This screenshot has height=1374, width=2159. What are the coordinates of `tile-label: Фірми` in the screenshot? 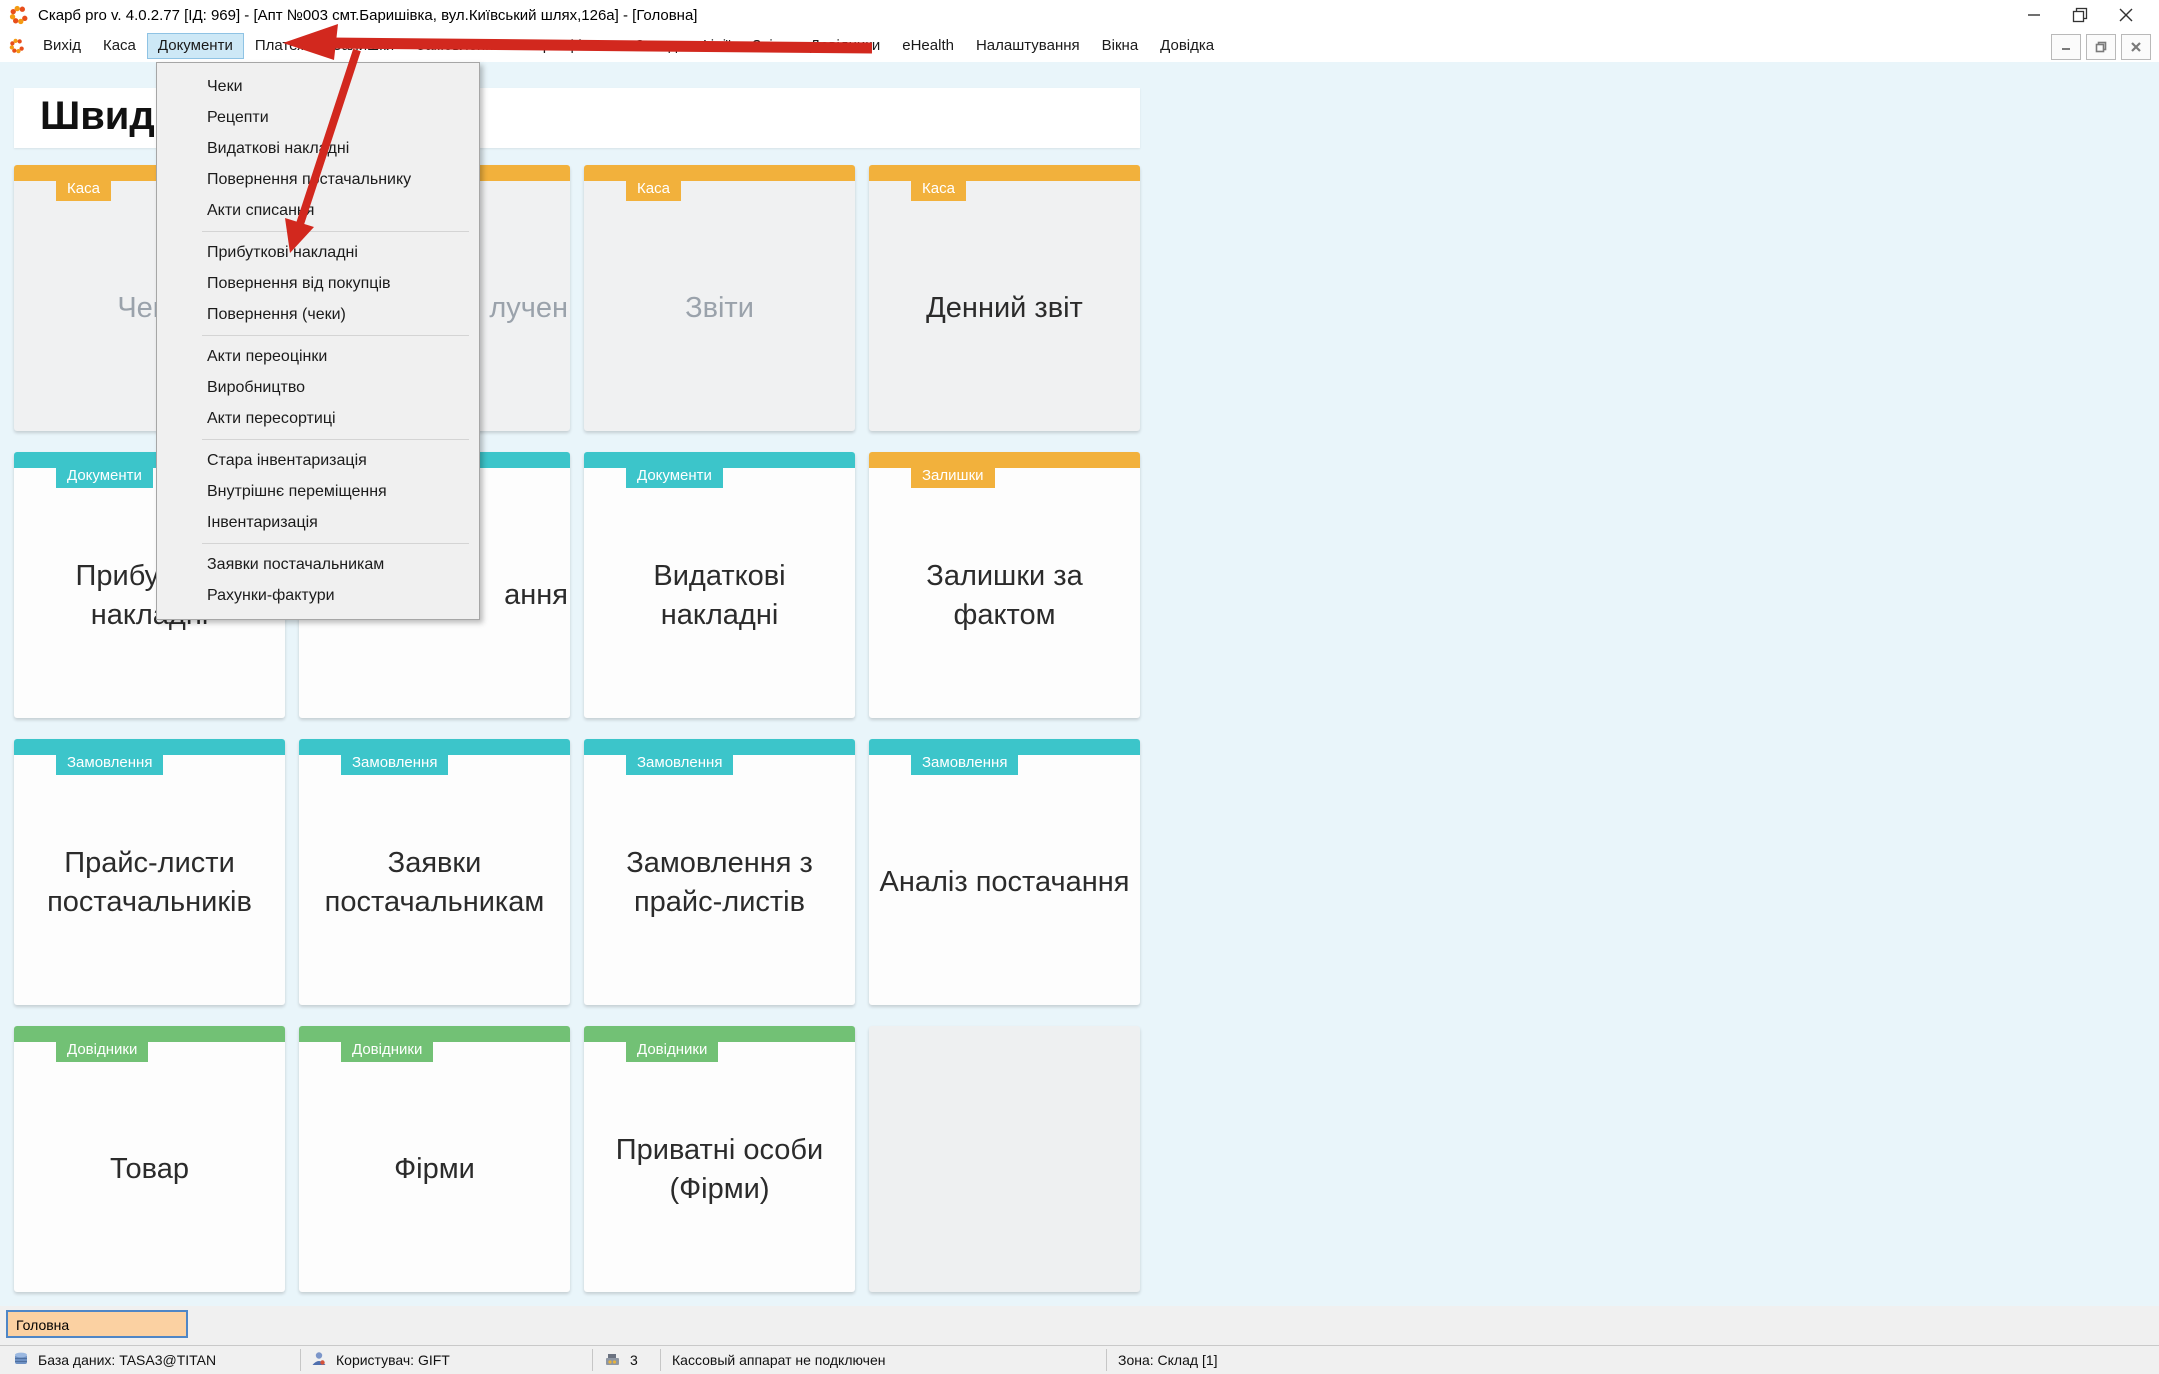 It's located at (434, 1169).